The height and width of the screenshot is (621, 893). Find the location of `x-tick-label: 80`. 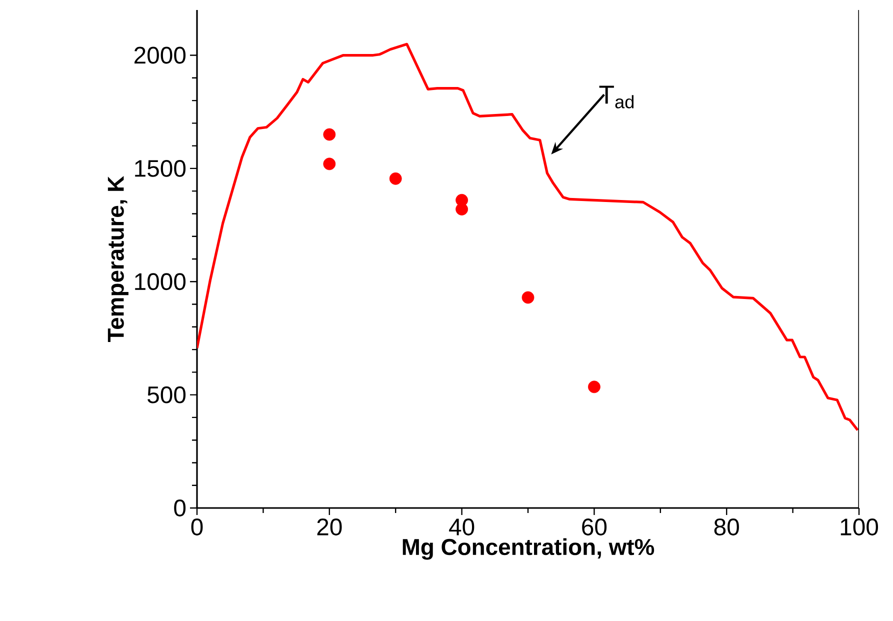

x-tick-label: 80 is located at coordinates (726, 527).